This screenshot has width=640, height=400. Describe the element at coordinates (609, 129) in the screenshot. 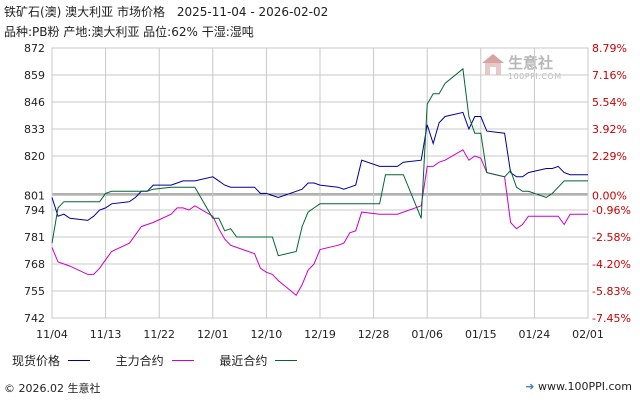

I see `y-tick-label-right: 3.92%` at that location.